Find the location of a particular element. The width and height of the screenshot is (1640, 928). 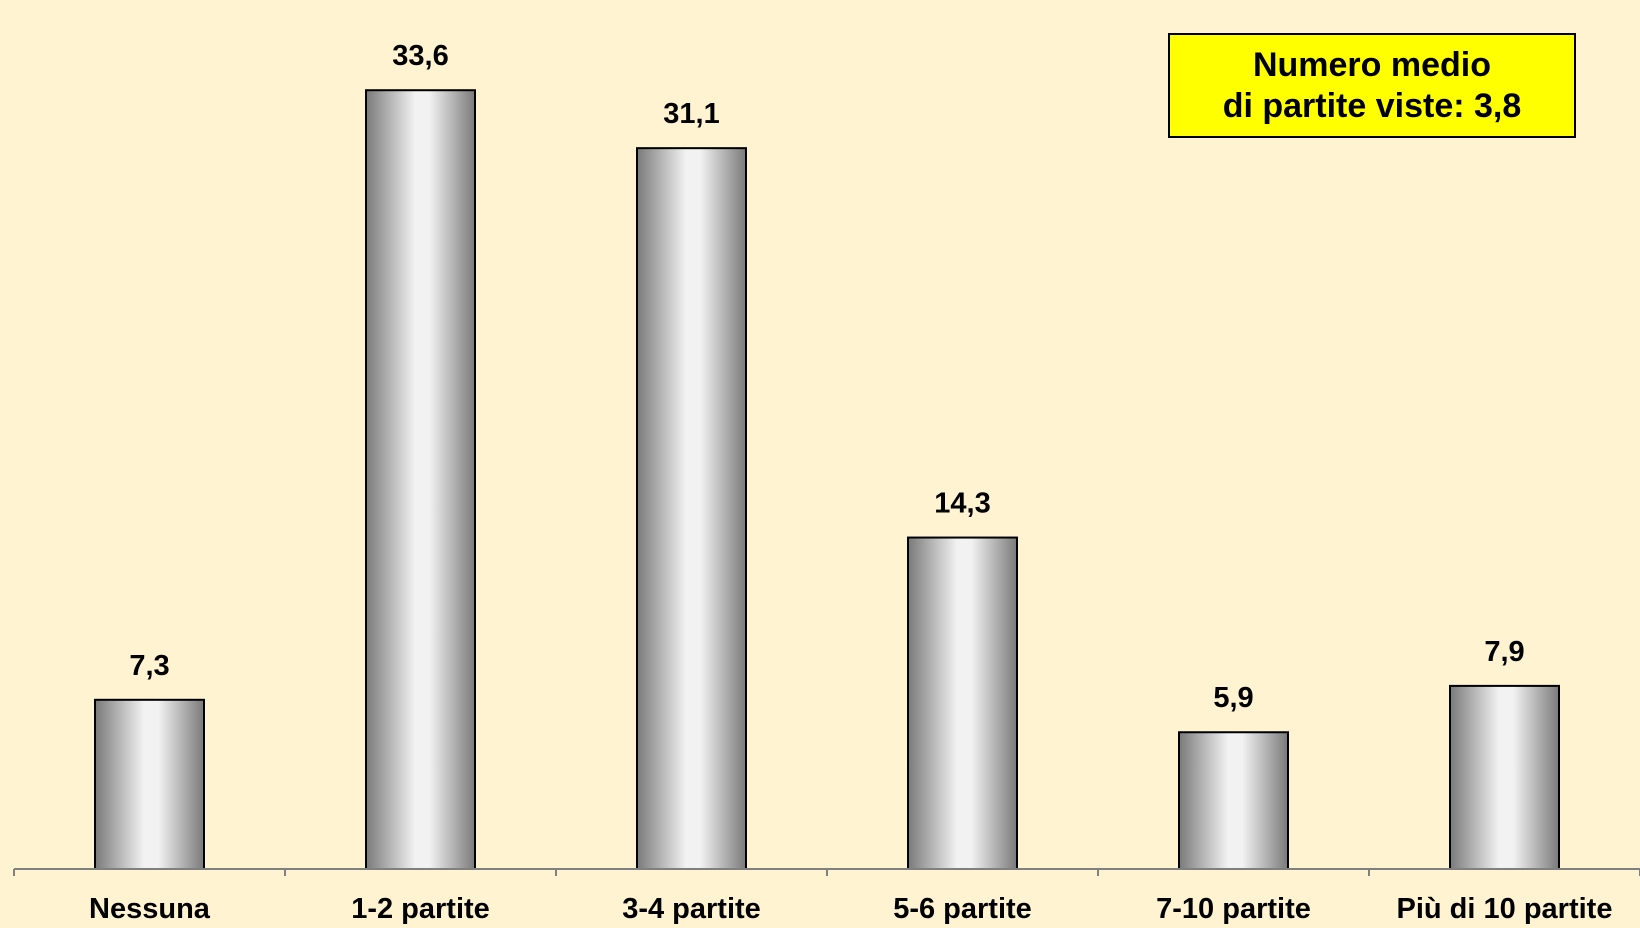

average-matches-note: Numero medio di partite viste: 3,8 is located at coordinates (1372, 85).